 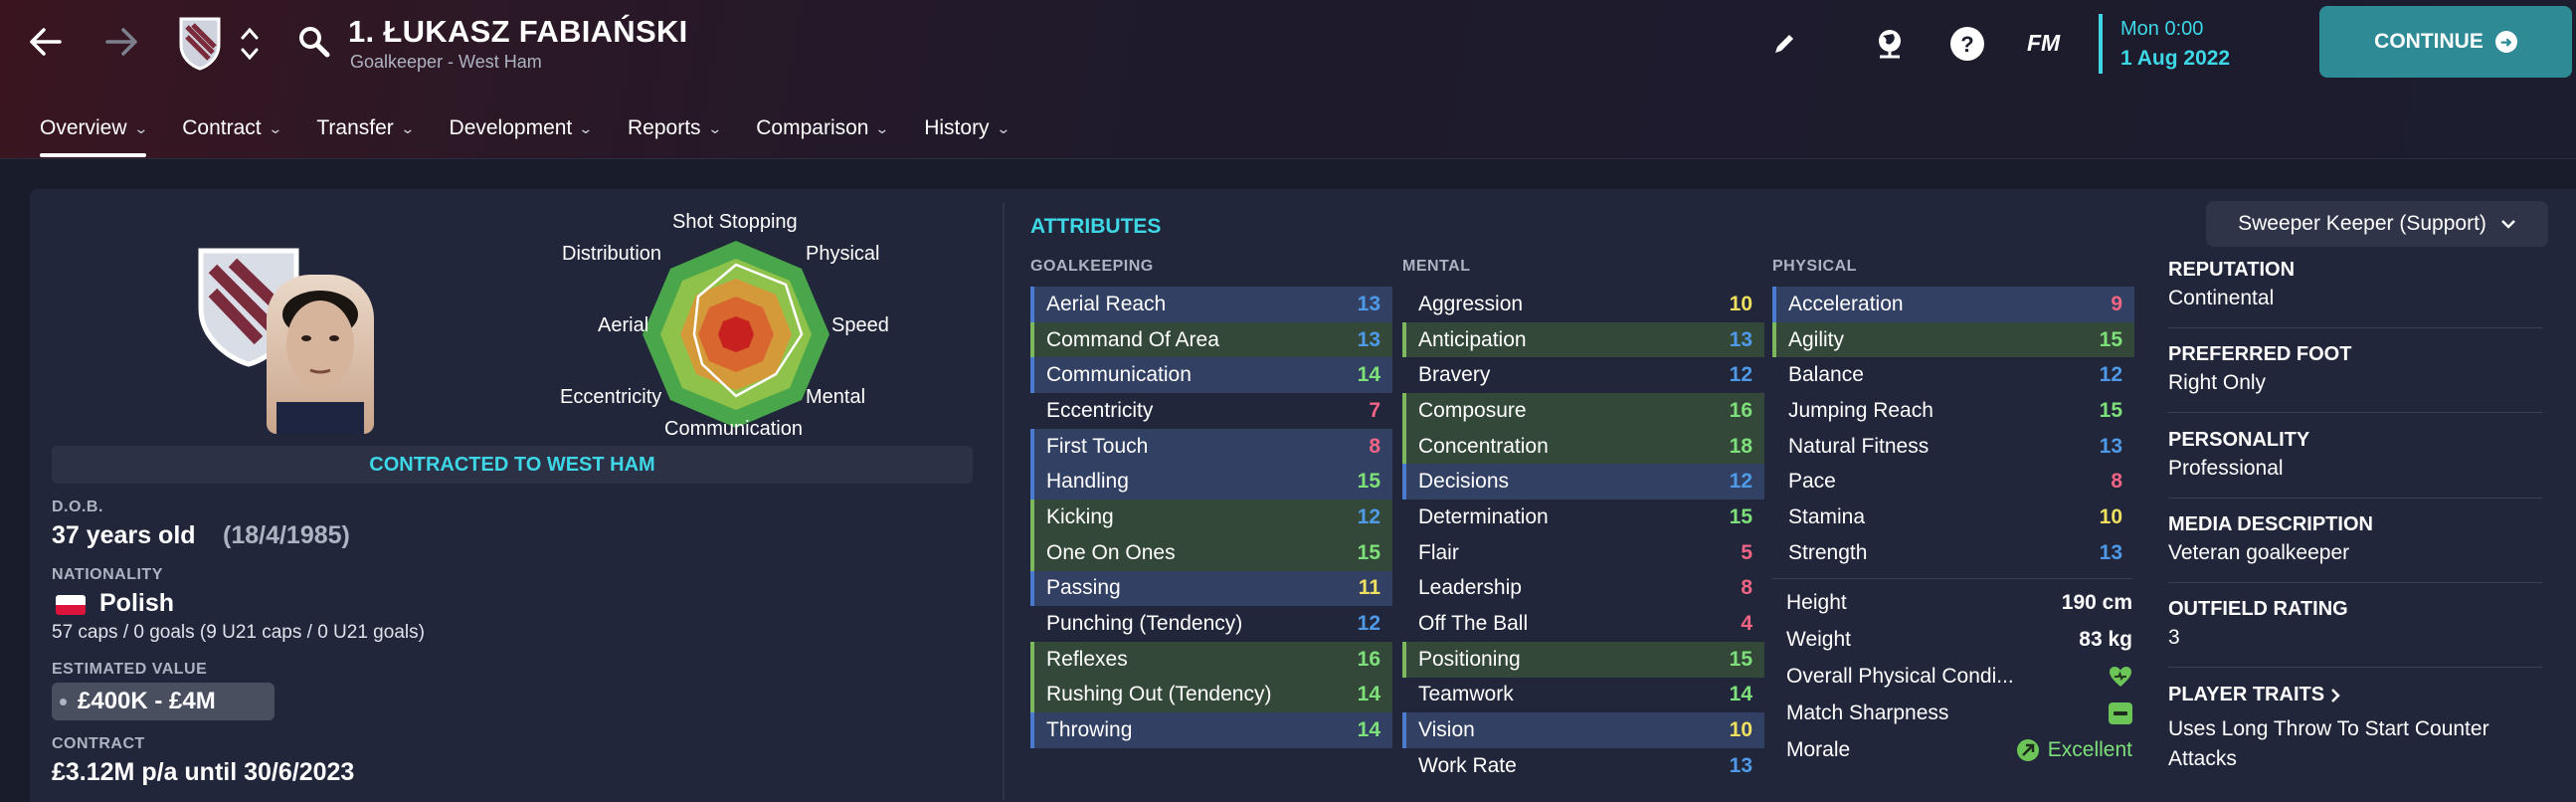 I want to click on attribute-row: Agility 15, so click(x=1953, y=339).